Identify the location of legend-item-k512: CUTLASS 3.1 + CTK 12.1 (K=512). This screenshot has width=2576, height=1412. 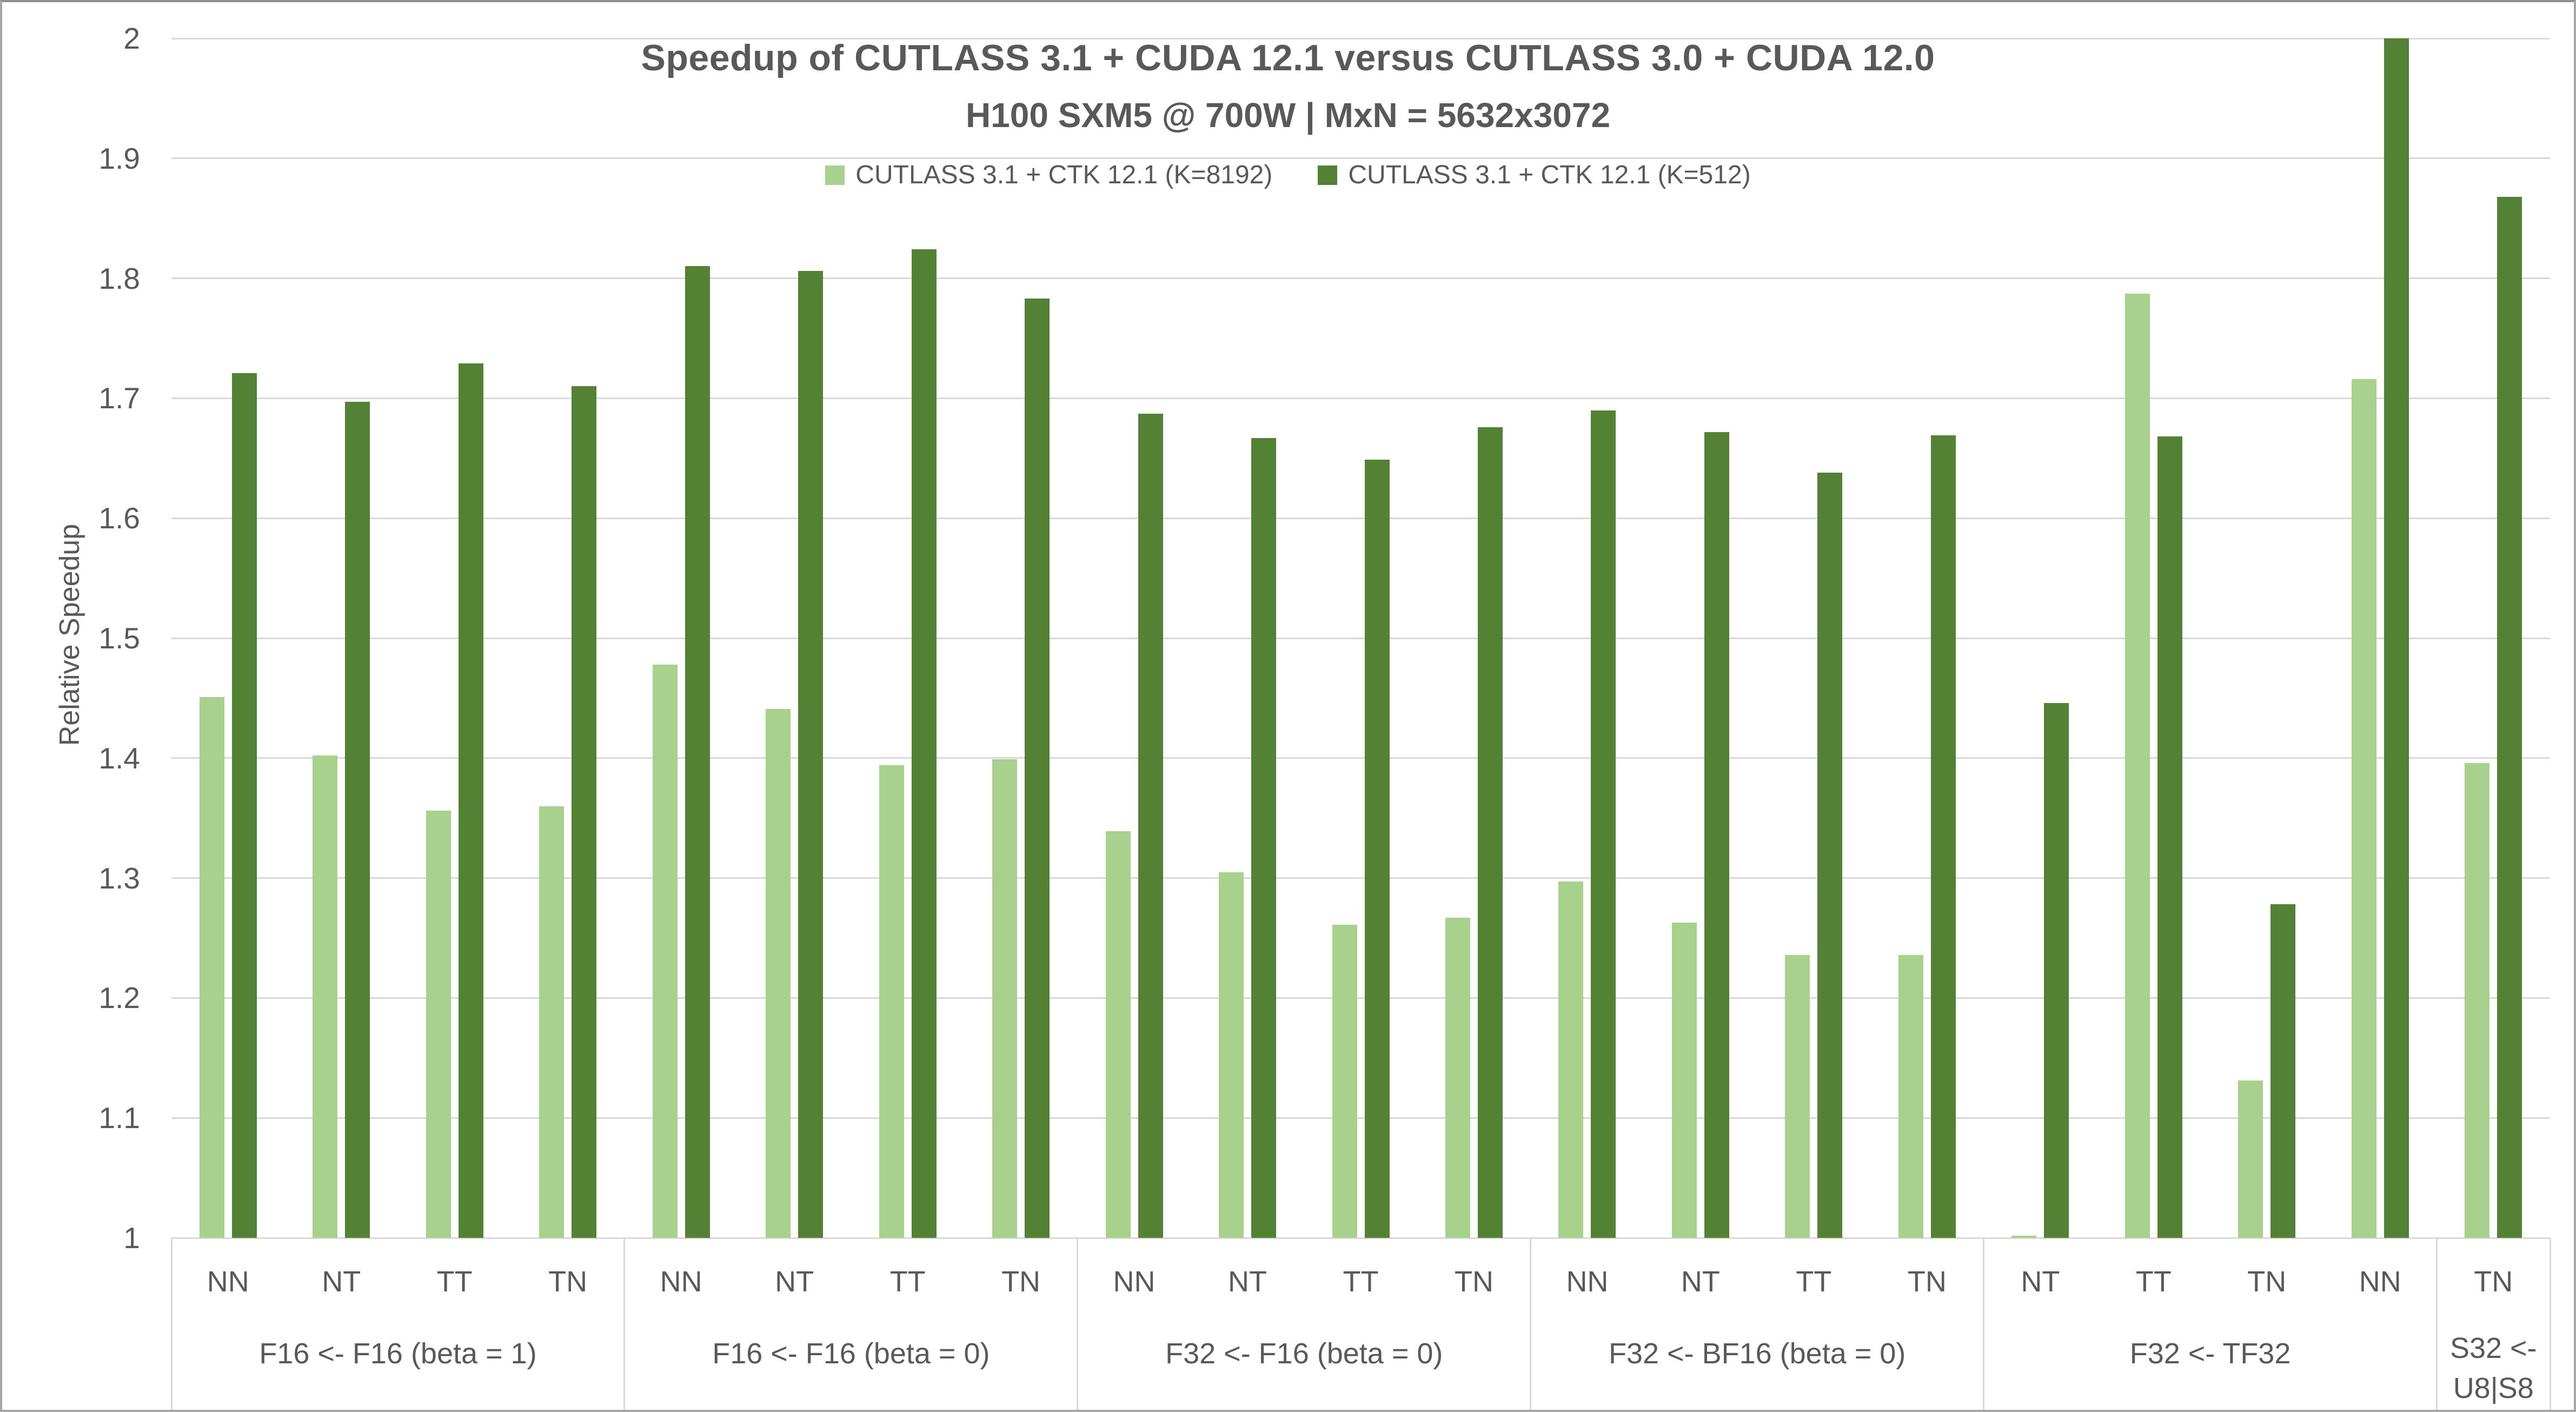
(1534, 175).